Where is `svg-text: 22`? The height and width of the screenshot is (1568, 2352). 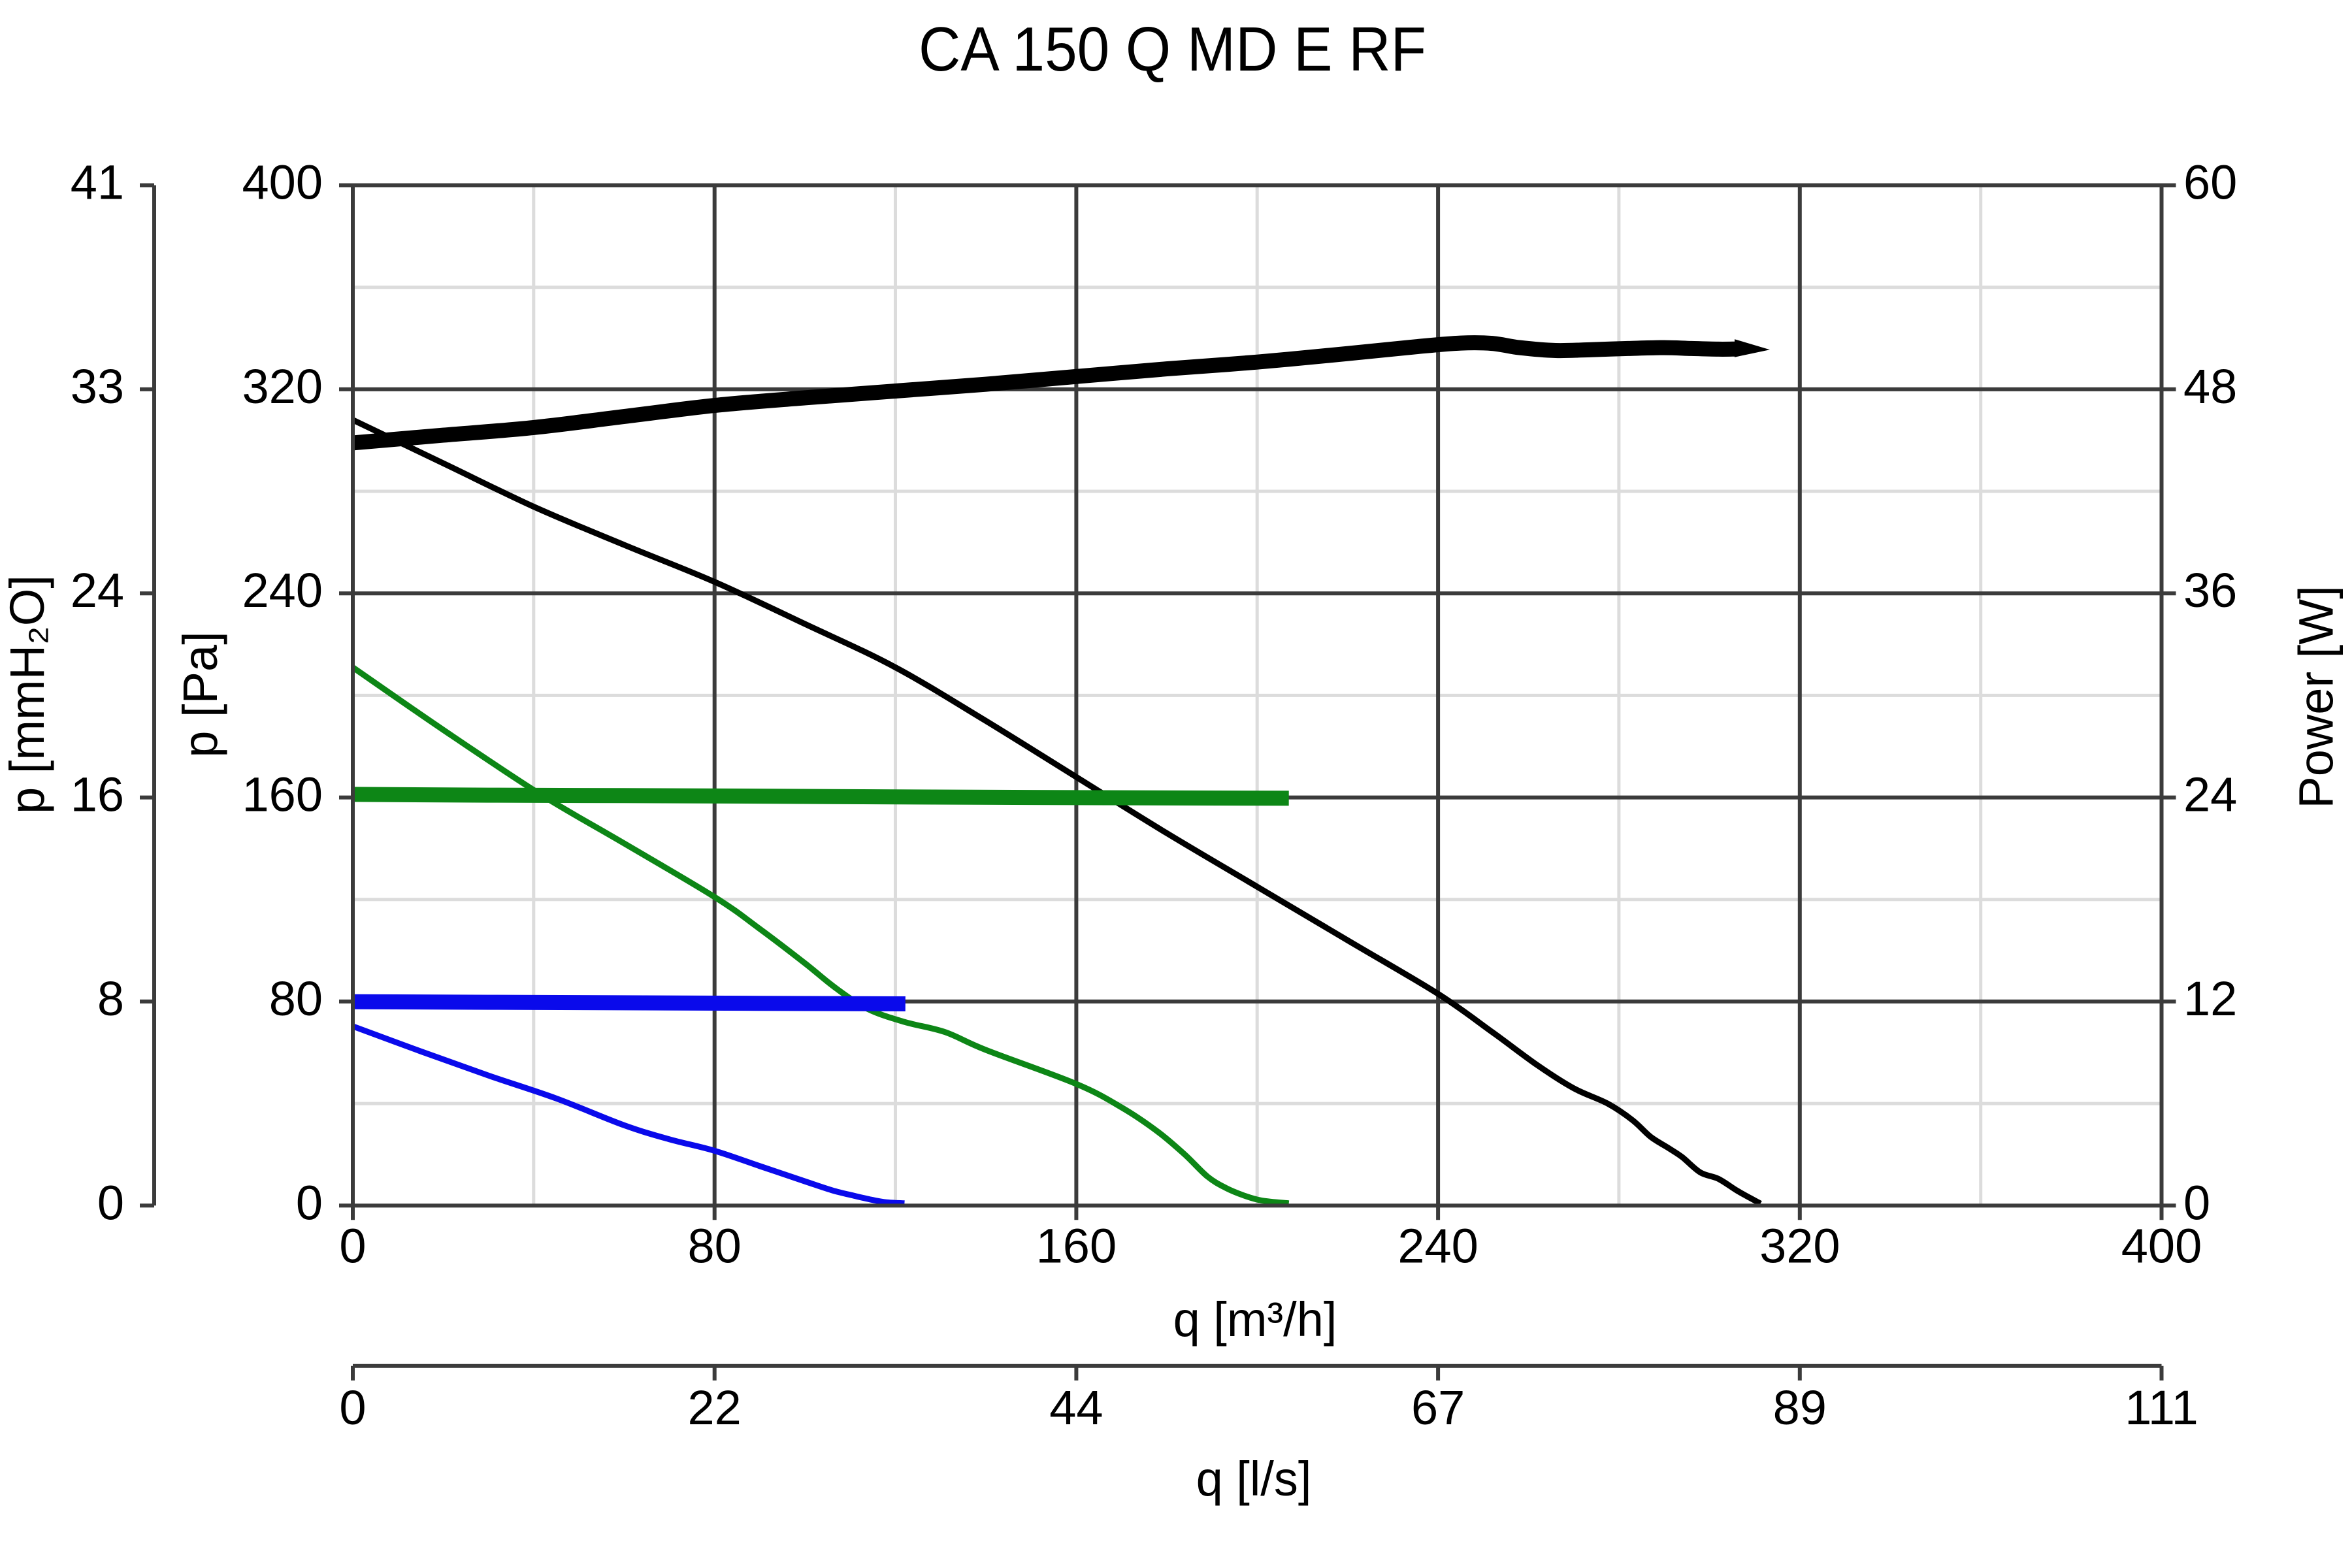
svg-text: 22 is located at coordinates (715, 1407).